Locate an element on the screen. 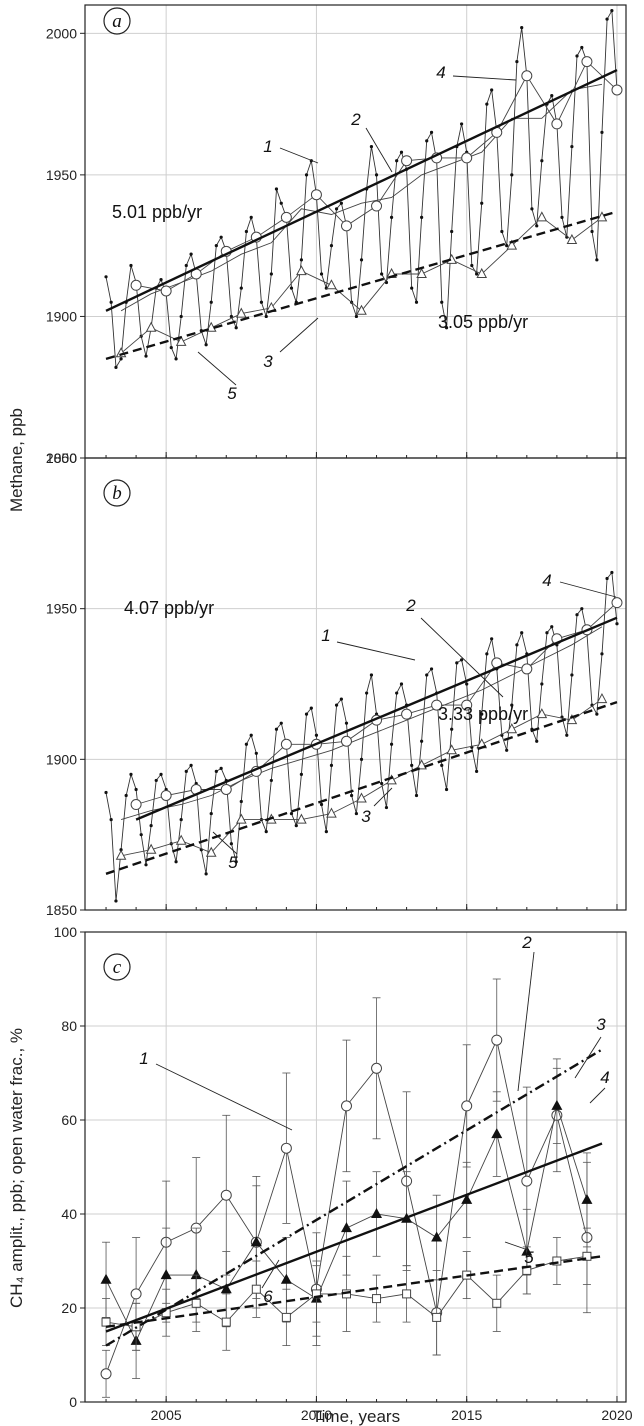  x-tick-label: 2010 is located at coordinates (316, 1415).